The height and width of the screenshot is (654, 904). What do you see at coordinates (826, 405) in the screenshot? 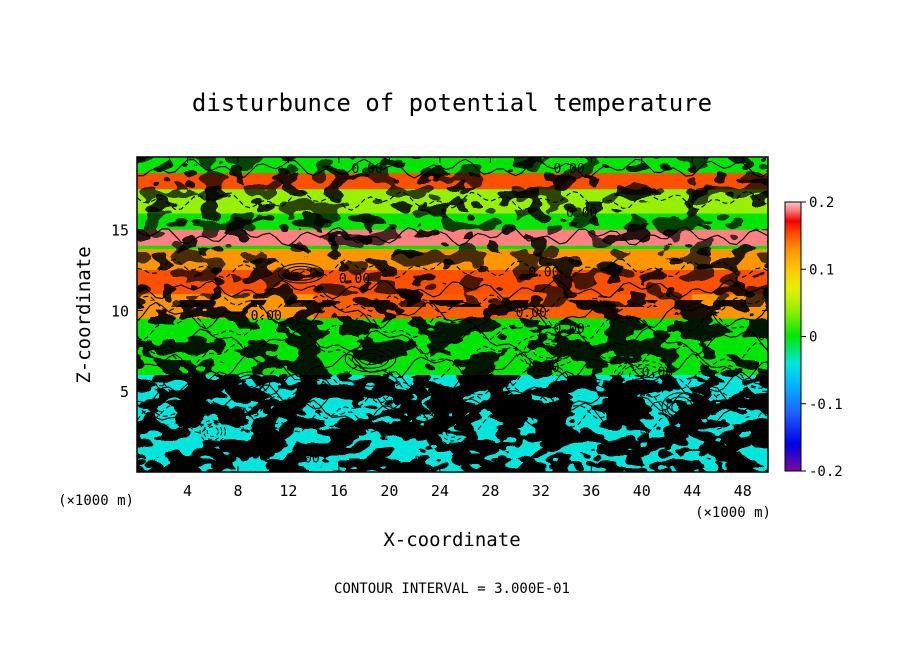
I see `colorbar-tick-label: -0.1` at bounding box center [826, 405].